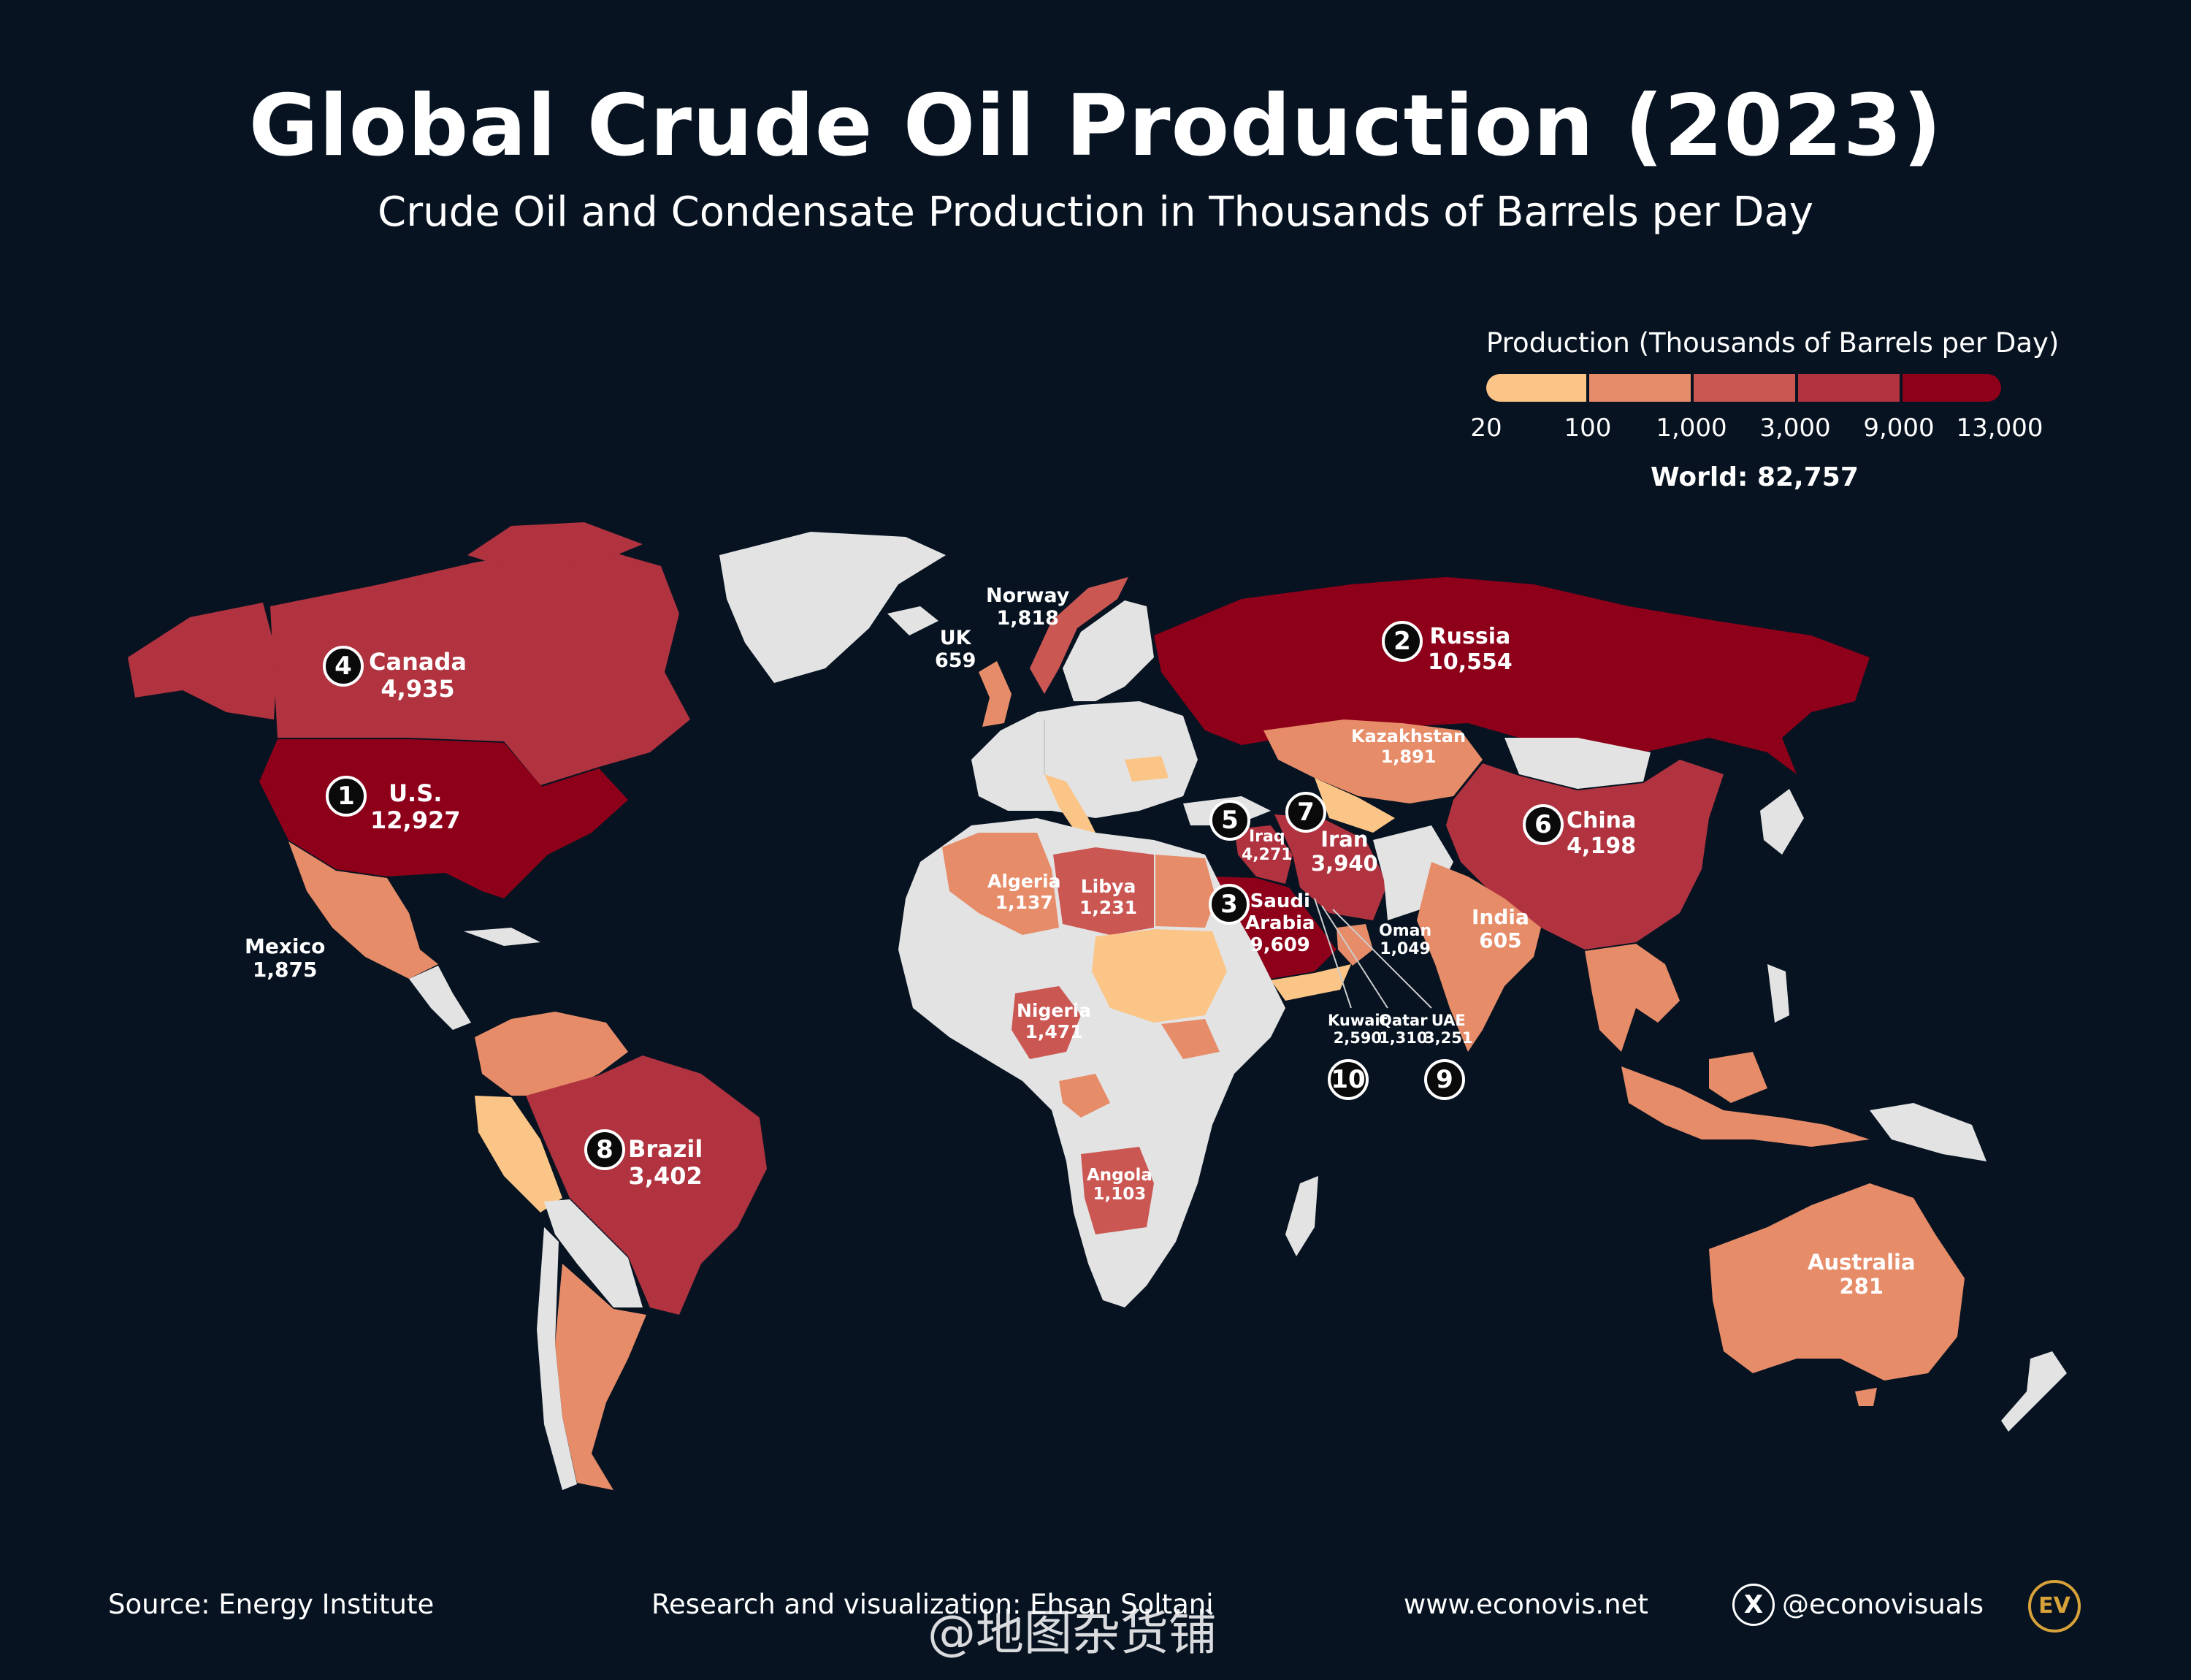 The image size is (2191, 1680). I want to click on label-libya: Libya 1,231, so click(1108, 897).